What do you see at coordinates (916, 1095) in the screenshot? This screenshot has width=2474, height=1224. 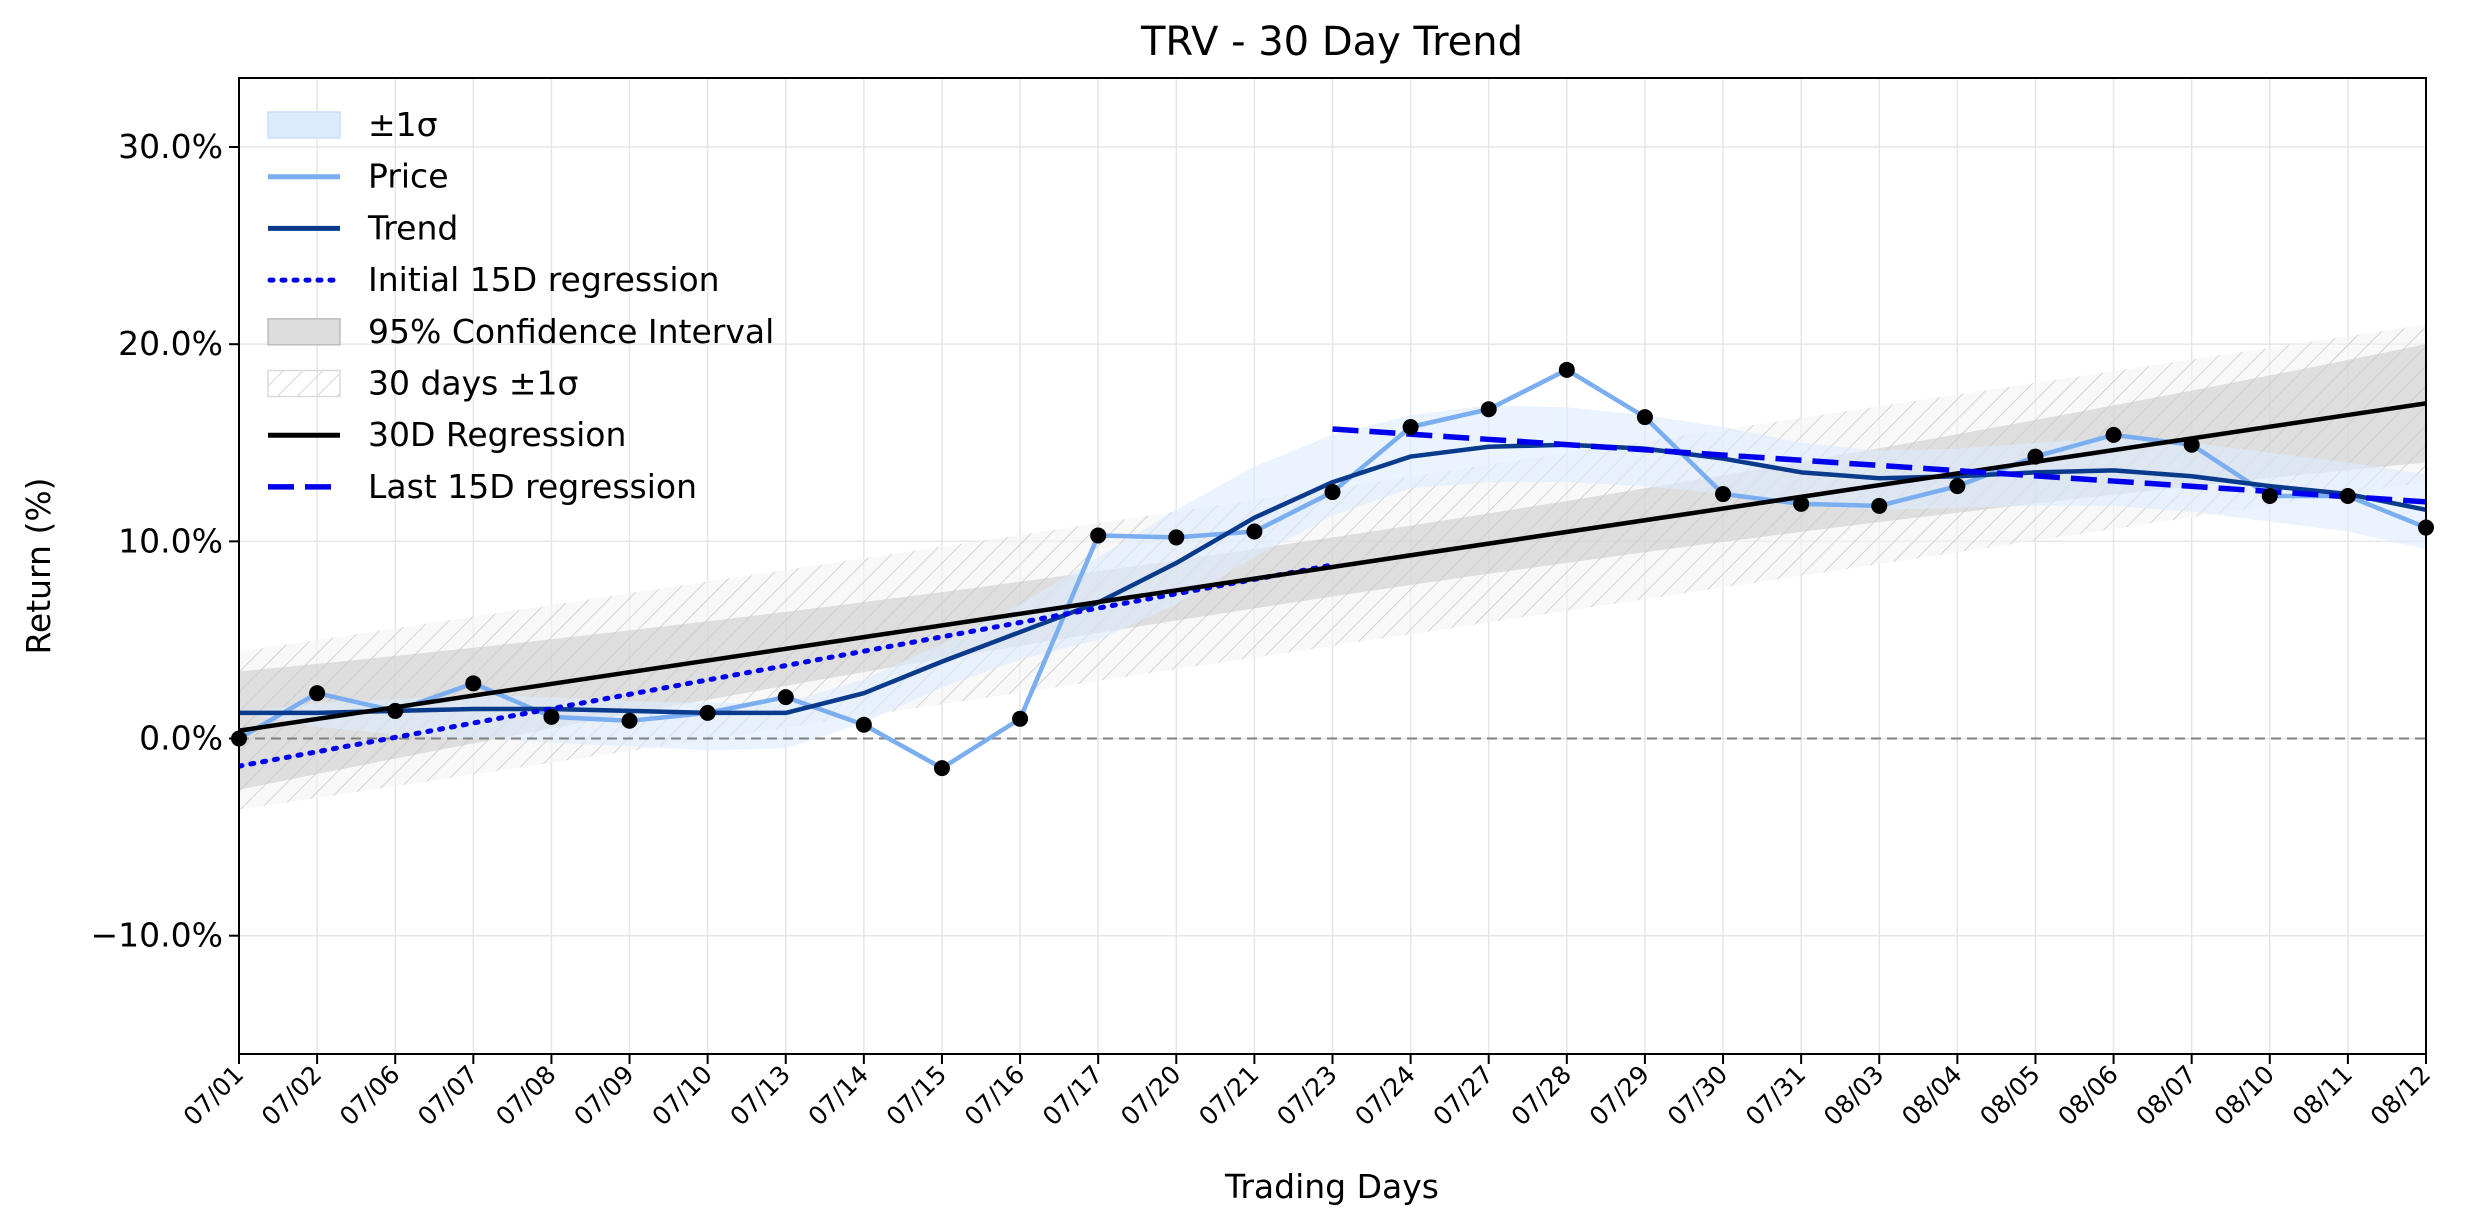 I see `x-tick-label: 07/15` at bounding box center [916, 1095].